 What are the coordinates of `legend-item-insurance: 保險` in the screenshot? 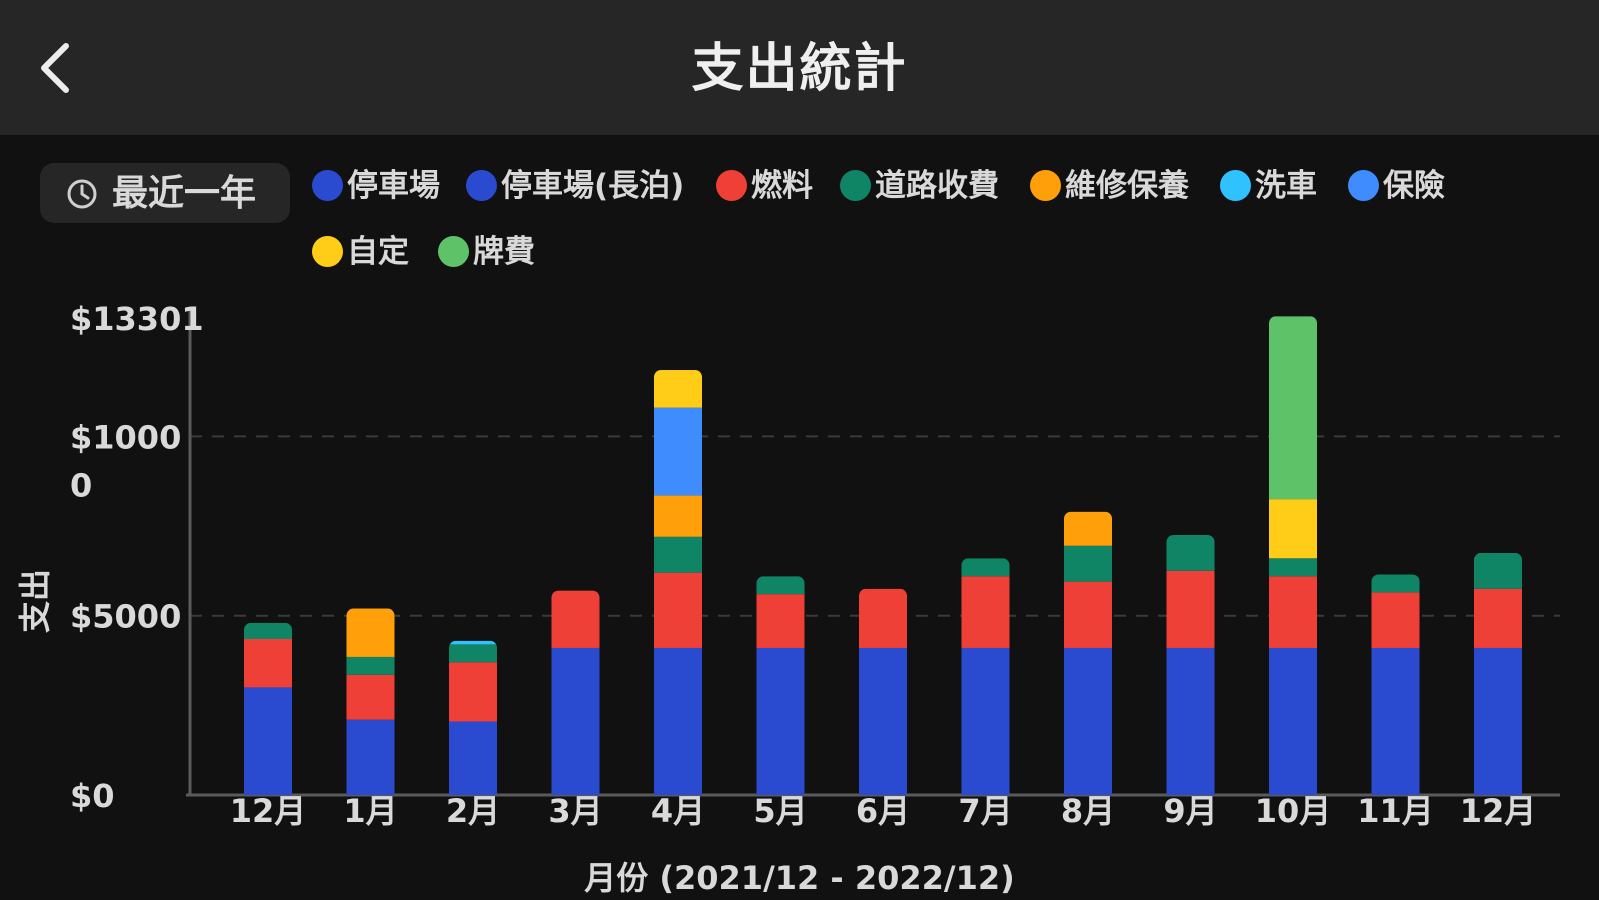 It's located at (1396, 186).